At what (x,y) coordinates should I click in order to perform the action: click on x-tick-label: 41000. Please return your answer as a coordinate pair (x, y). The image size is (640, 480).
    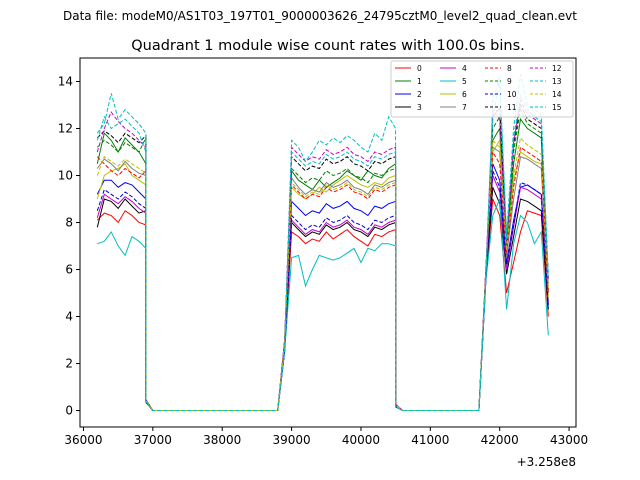
    Looking at the image, I should click on (430, 440).